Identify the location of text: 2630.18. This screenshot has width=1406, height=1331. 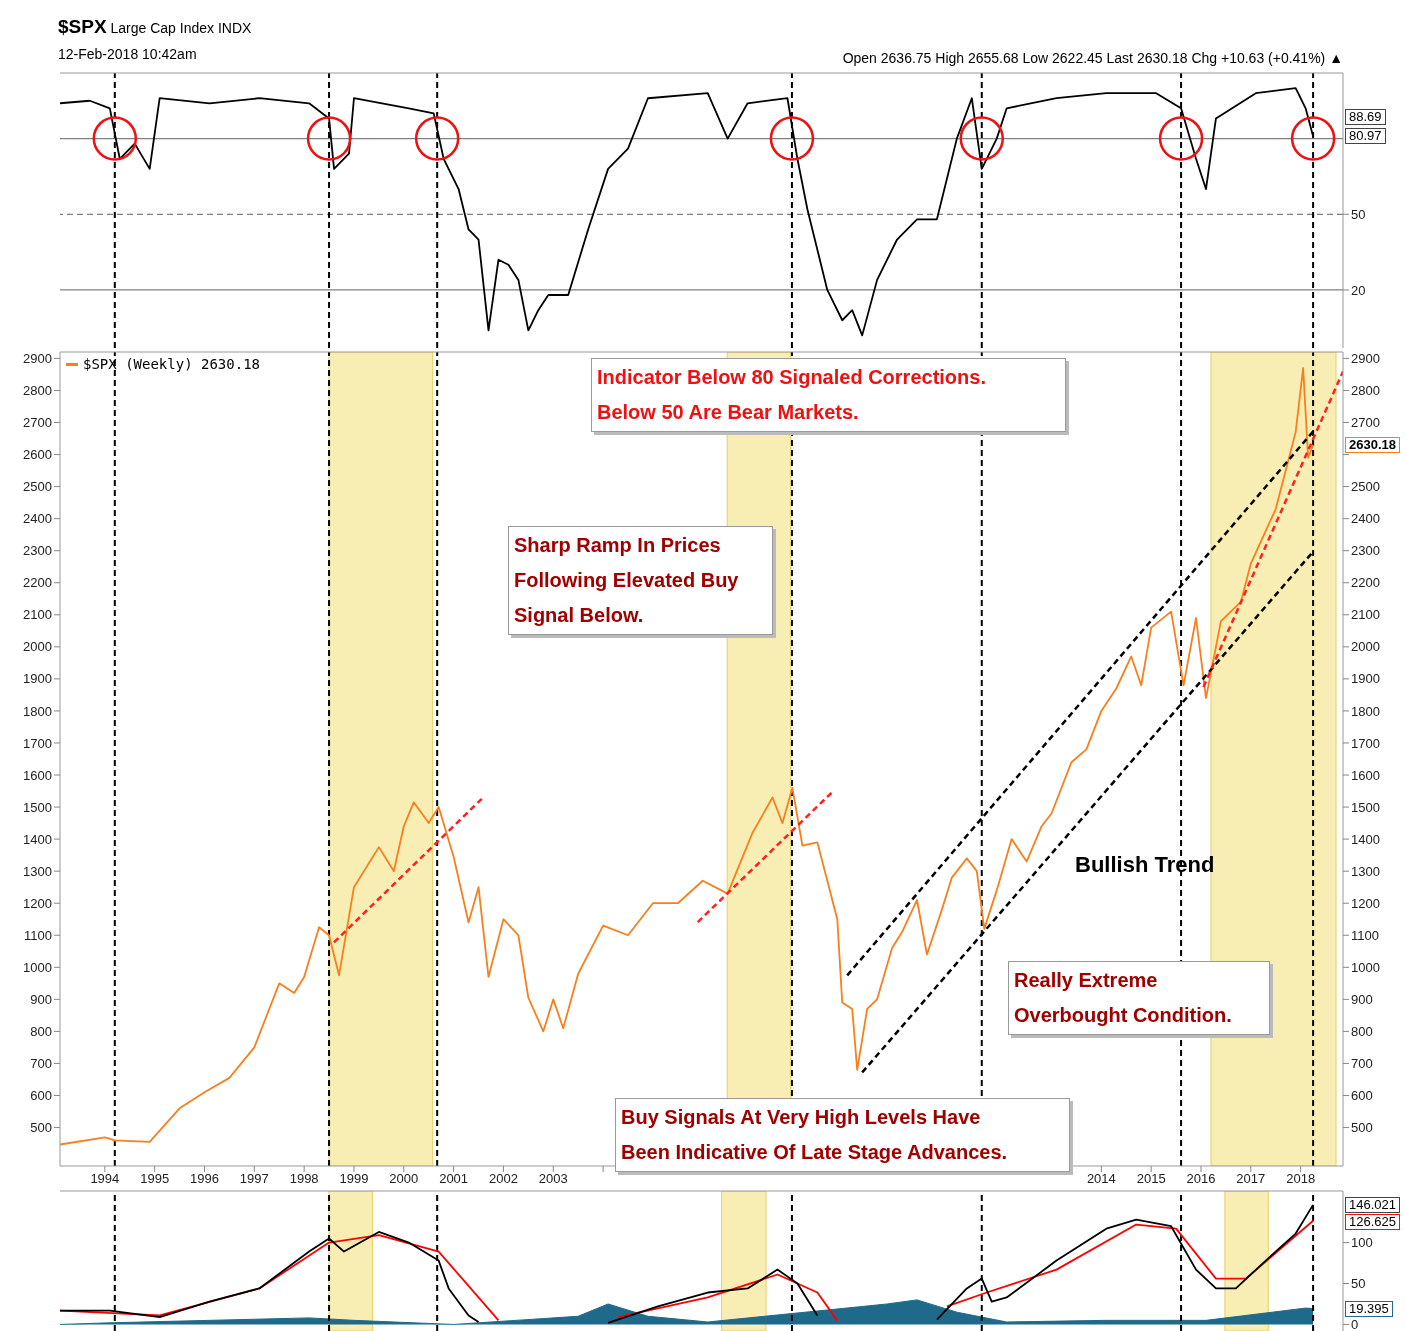
(1372, 445).